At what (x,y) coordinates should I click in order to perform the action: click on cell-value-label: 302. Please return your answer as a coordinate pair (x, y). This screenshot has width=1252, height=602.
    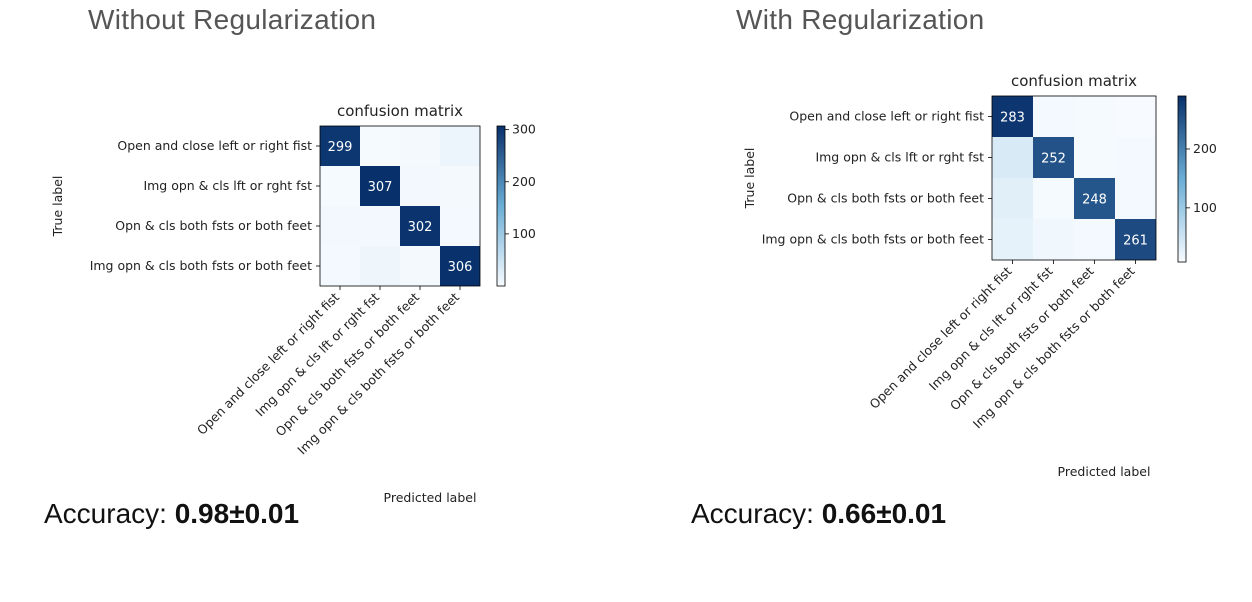
    Looking at the image, I should click on (420, 227).